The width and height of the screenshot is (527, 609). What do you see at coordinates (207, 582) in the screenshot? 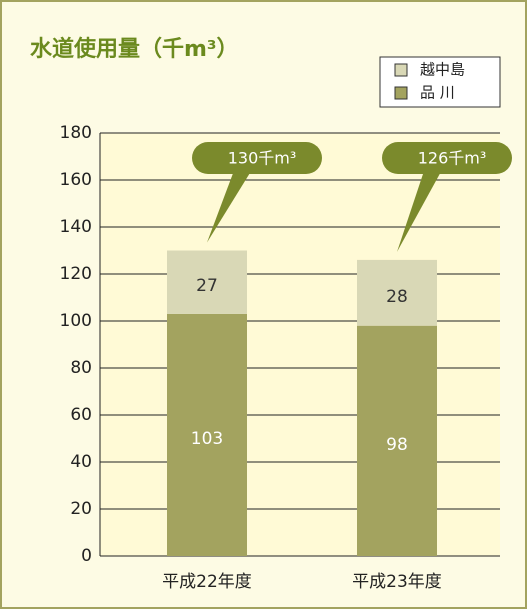
I see `x-tick-label: 平成22年度` at bounding box center [207, 582].